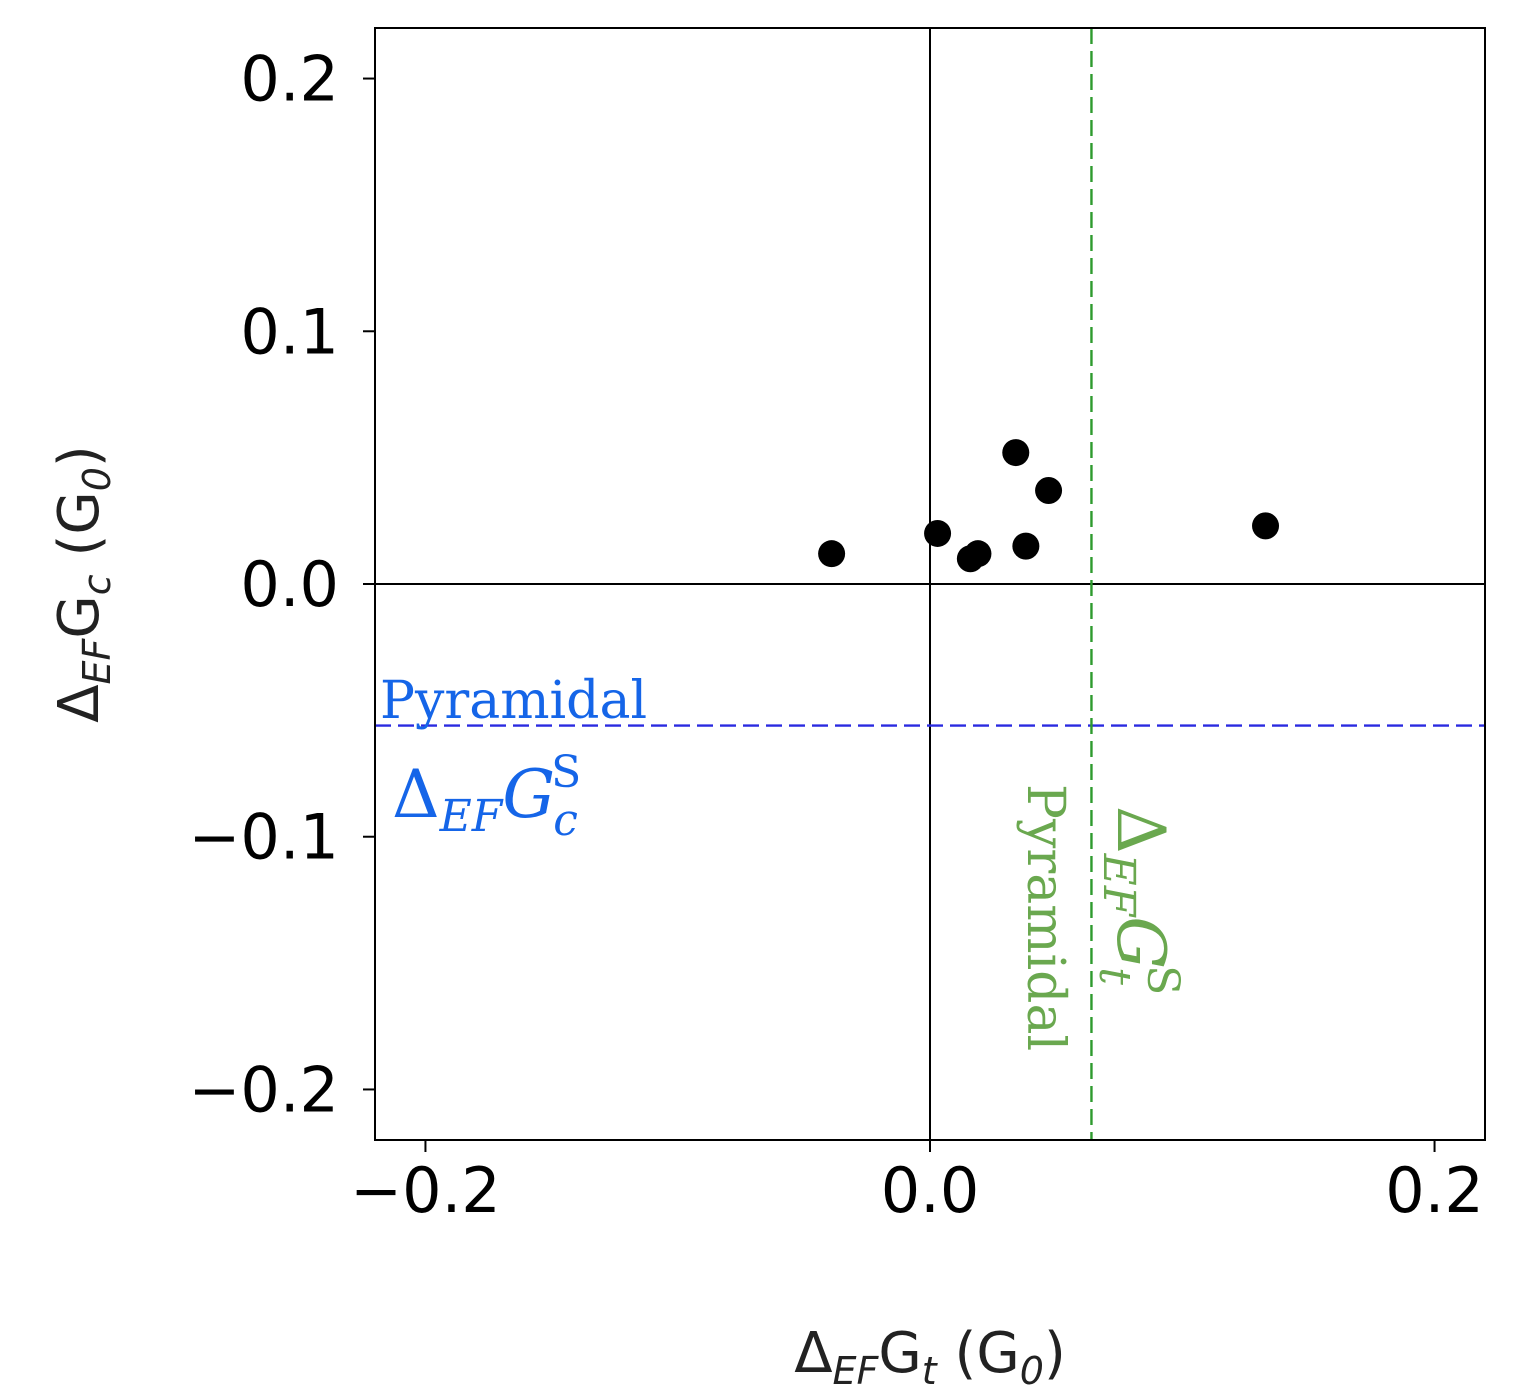  What do you see at coordinates (930, 1356) in the screenshot?
I see `x-axis-label: ΔEFGt (G0)` at bounding box center [930, 1356].